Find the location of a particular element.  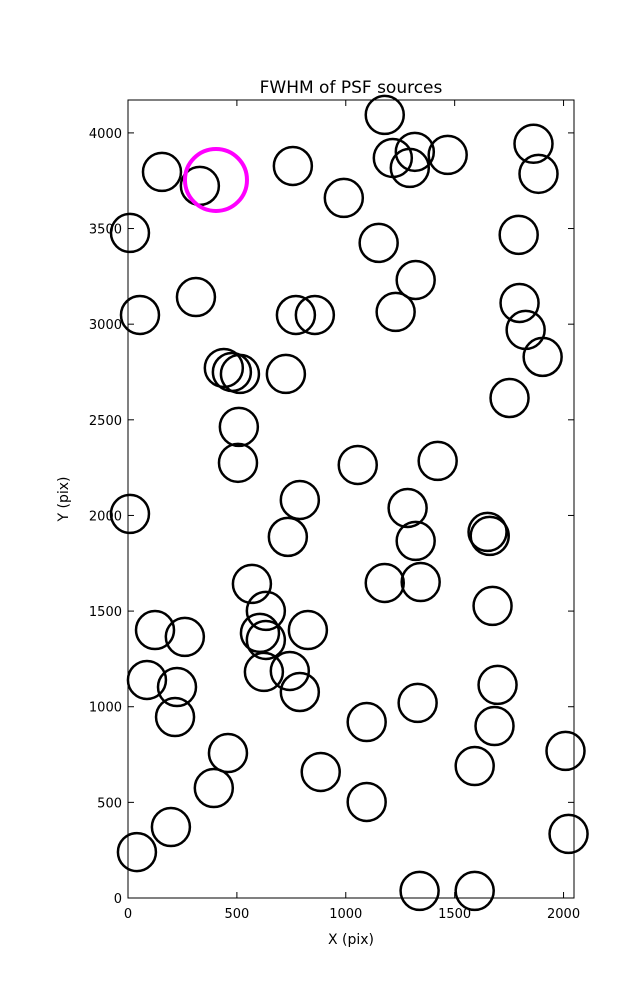

y-tick-label: 500 is located at coordinates (109, 803).